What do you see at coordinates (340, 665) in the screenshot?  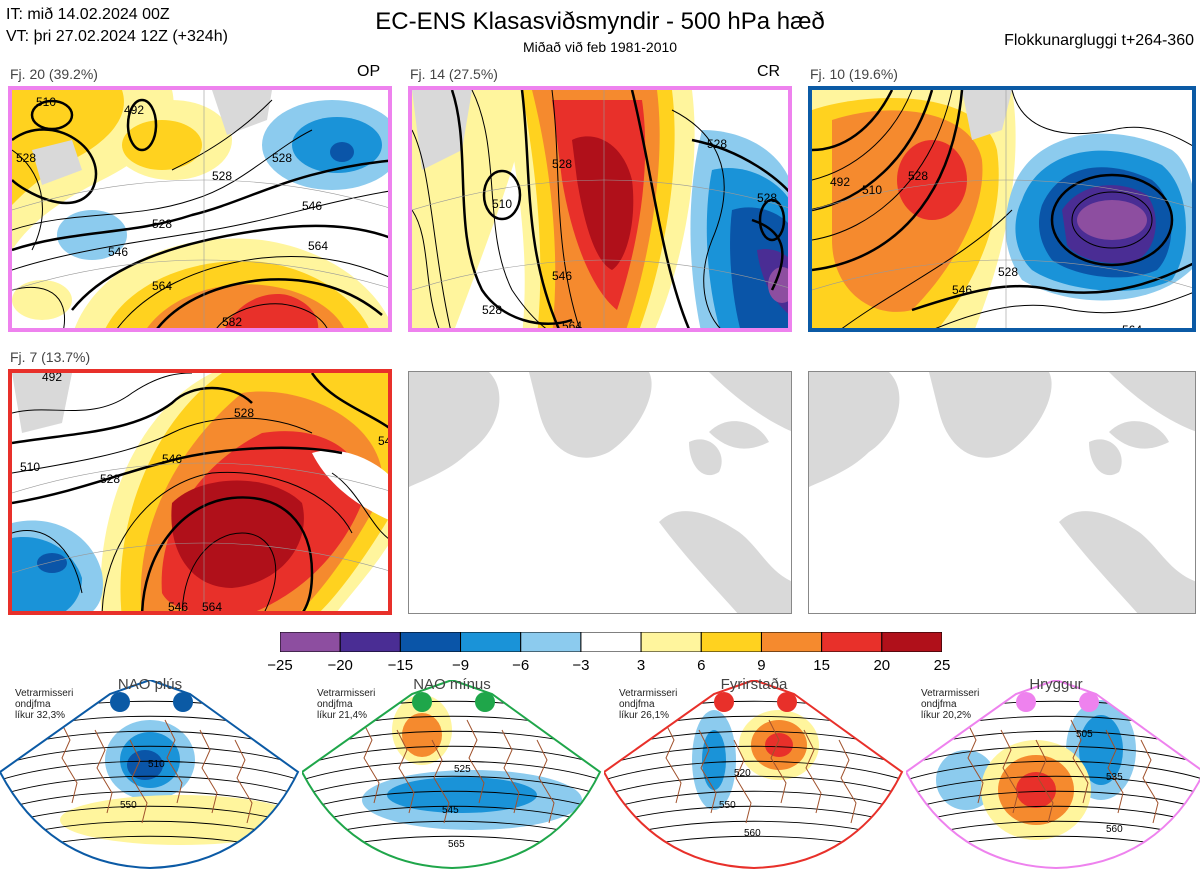 I see `colorbar-tick-label: −20` at bounding box center [340, 665].